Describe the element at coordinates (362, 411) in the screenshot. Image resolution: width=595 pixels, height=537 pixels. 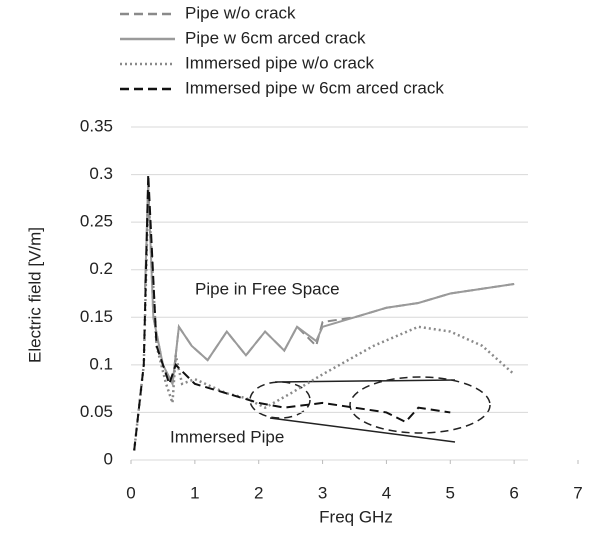
I see `zoom-lines` at that location.